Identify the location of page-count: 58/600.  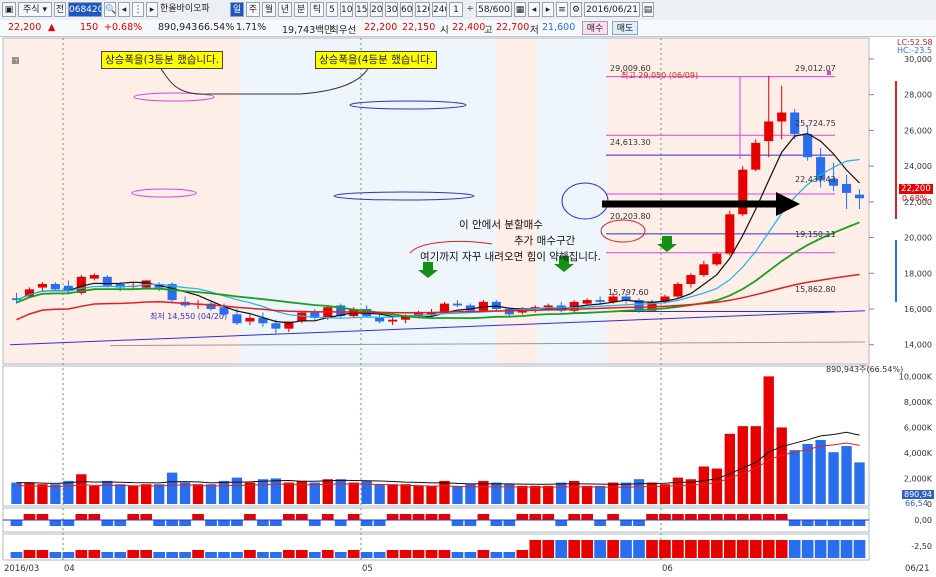
(494, 9).